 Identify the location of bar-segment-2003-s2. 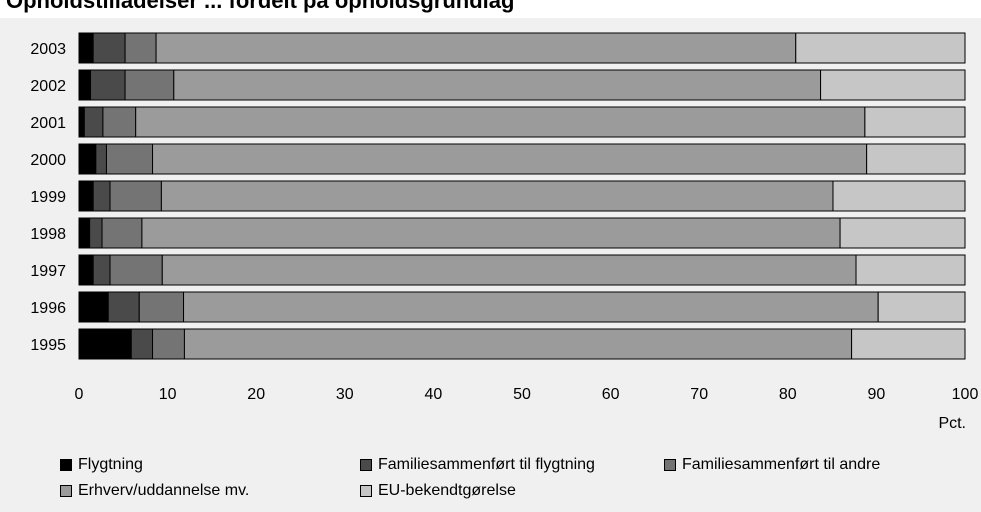
(140, 48).